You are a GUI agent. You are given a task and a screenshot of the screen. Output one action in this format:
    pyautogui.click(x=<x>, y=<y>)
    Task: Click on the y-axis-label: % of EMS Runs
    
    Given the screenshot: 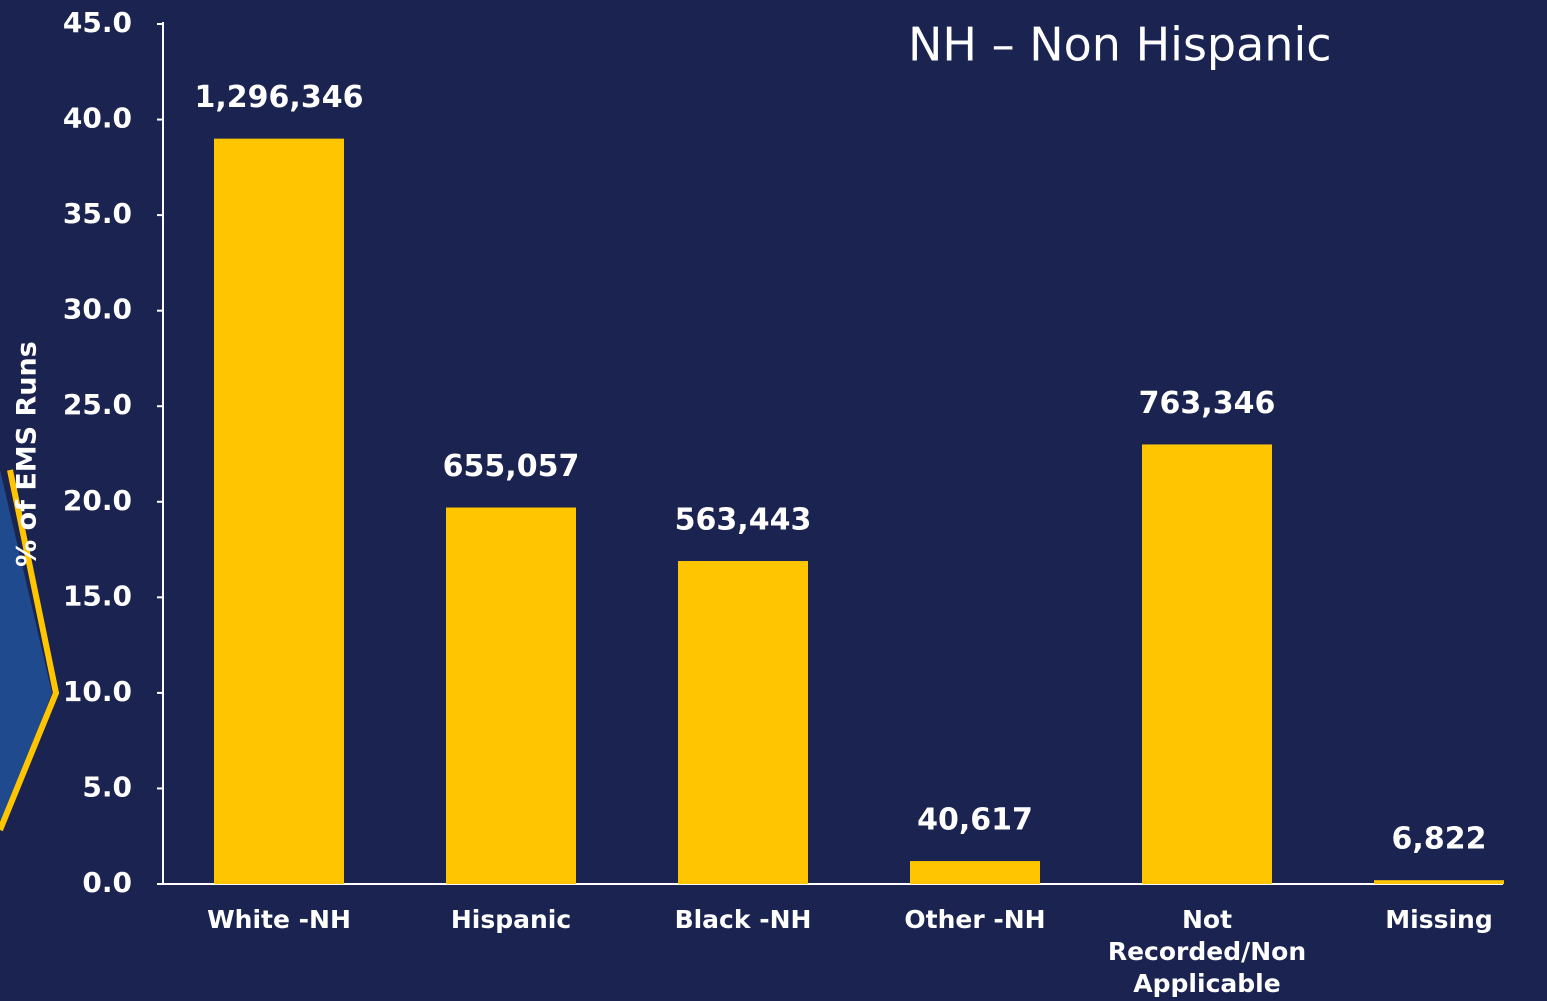 What is the action you would take?
    pyautogui.click(x=27, y=454)
    